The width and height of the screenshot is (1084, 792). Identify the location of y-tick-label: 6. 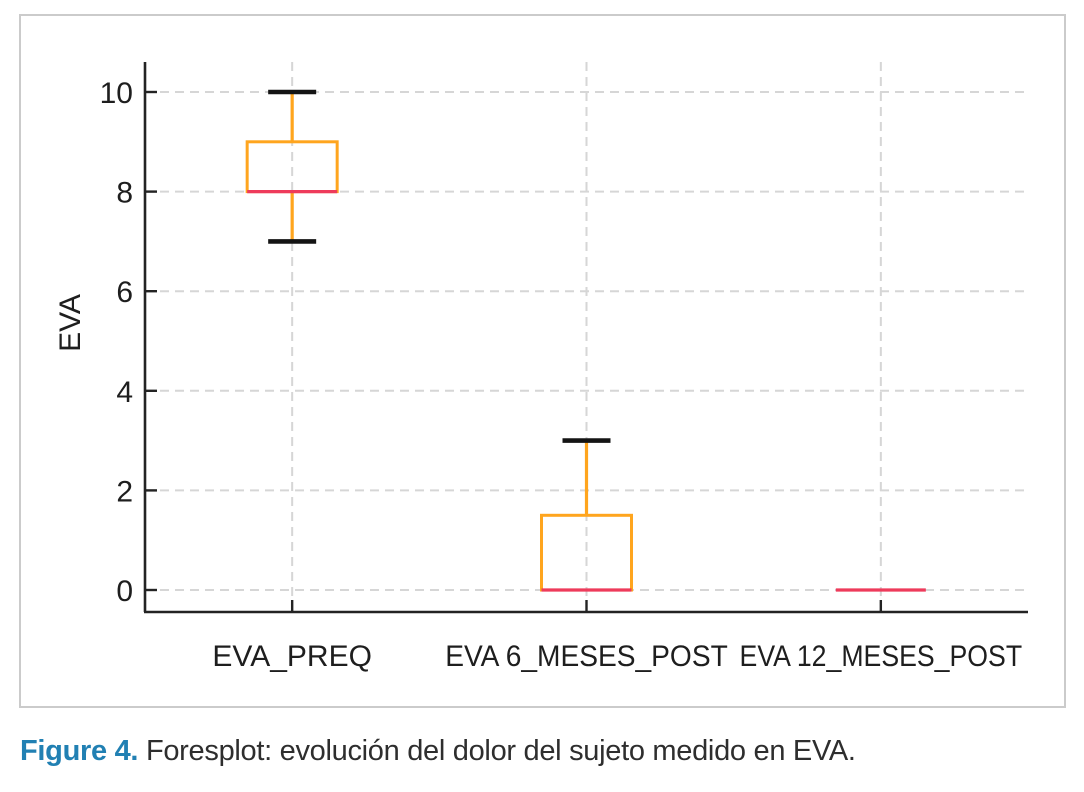
(124, 292).